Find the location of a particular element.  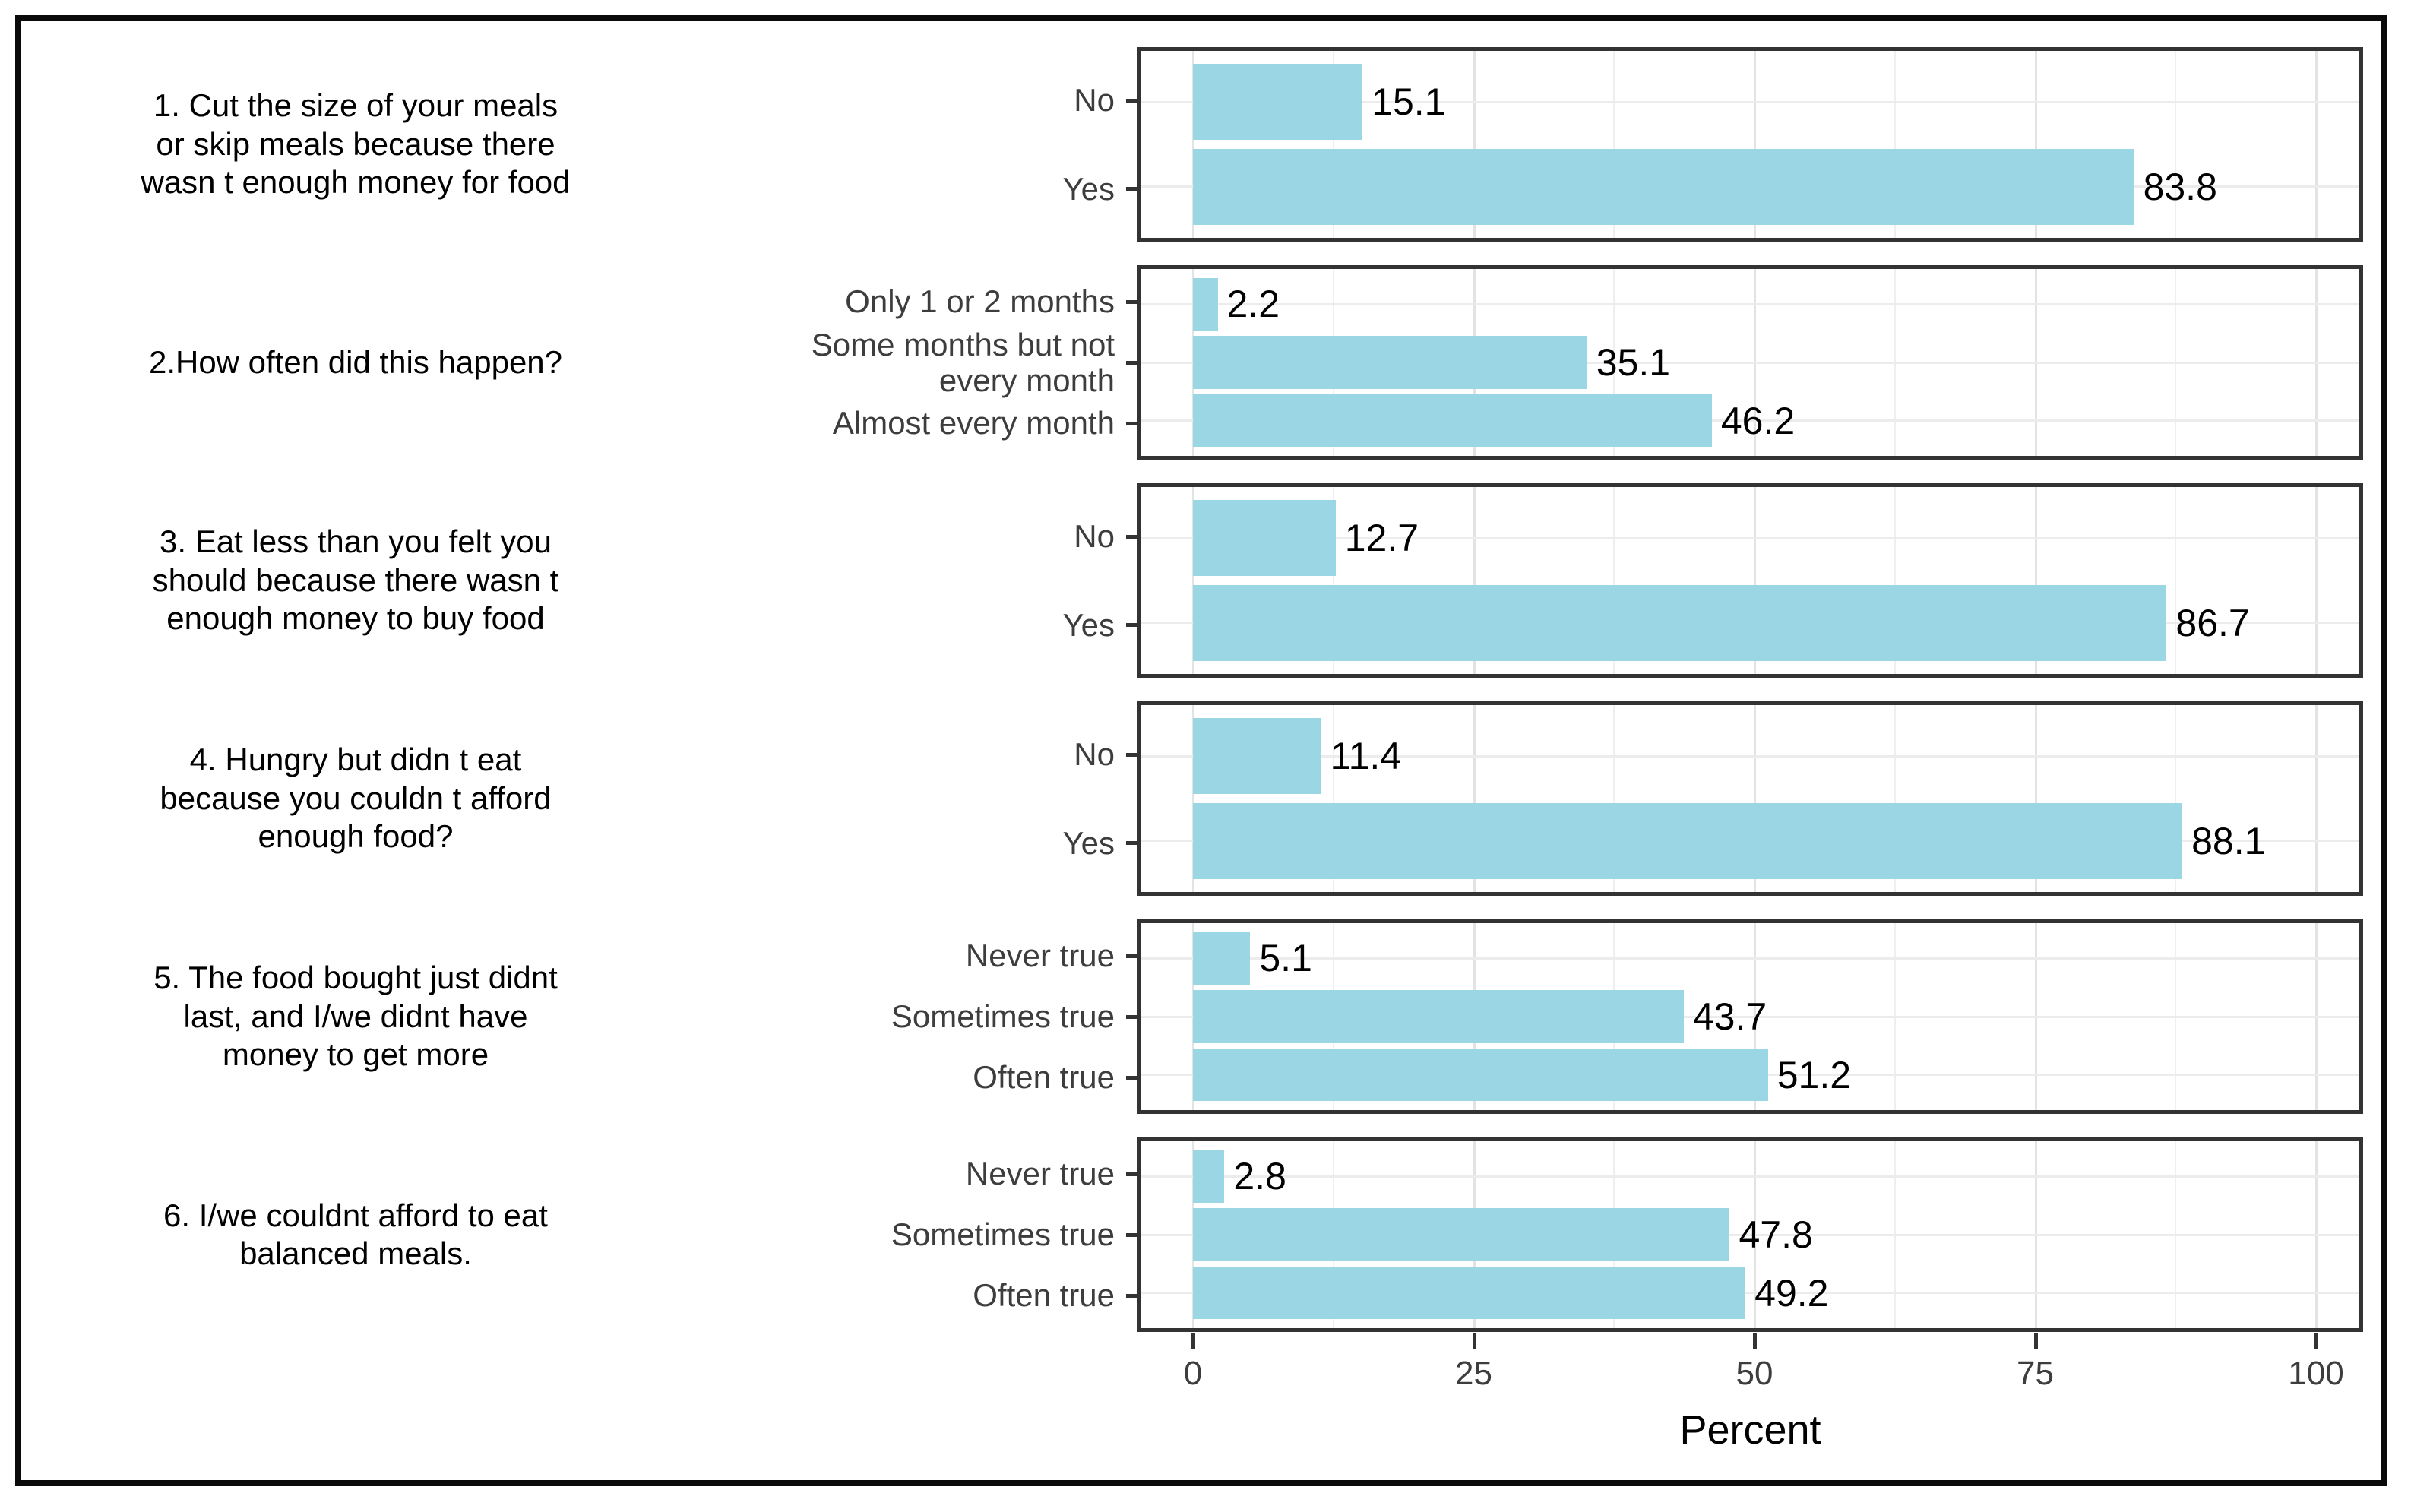

facet-panel: 11.4 88.1 is located at coordinates (1750, 798).